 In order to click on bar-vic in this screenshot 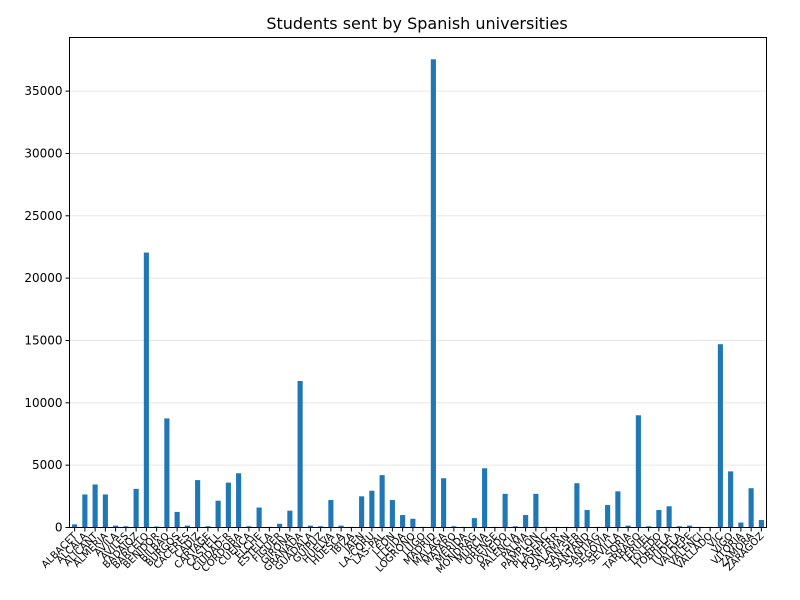, I will do `click(720, 436)`.